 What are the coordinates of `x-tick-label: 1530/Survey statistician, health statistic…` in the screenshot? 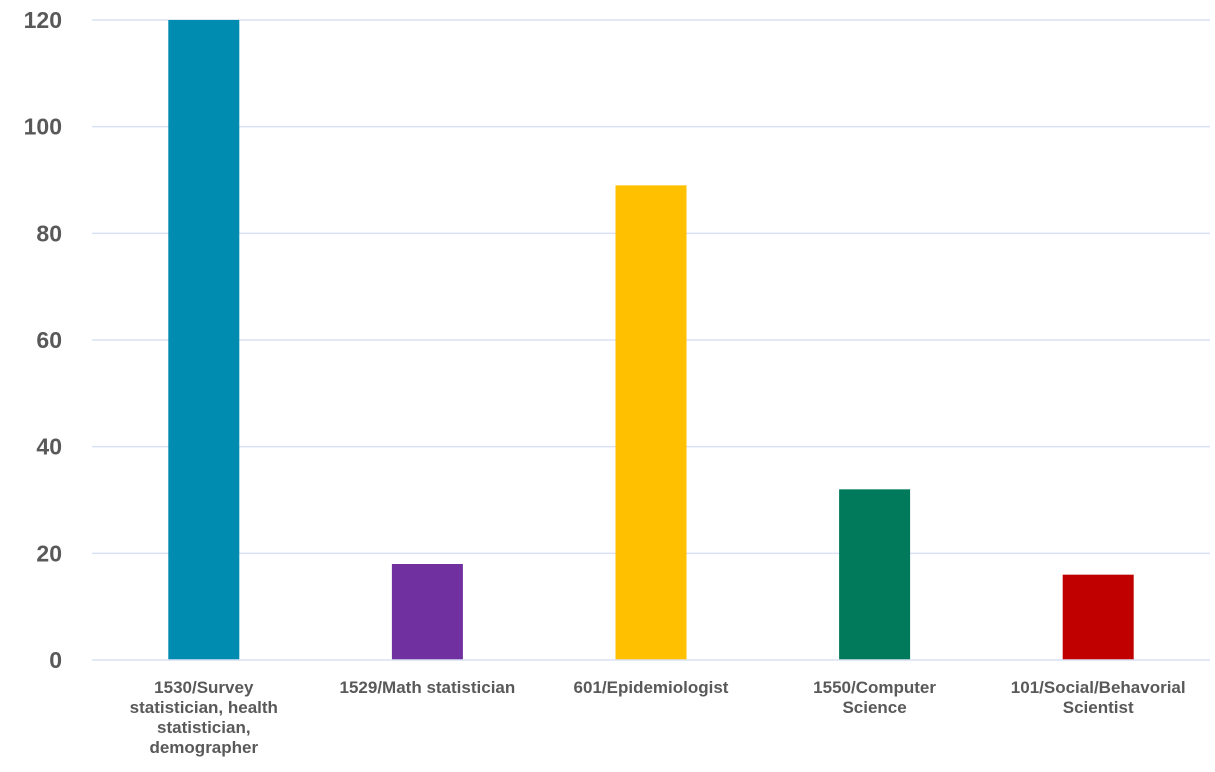 It's located at (204, 717).